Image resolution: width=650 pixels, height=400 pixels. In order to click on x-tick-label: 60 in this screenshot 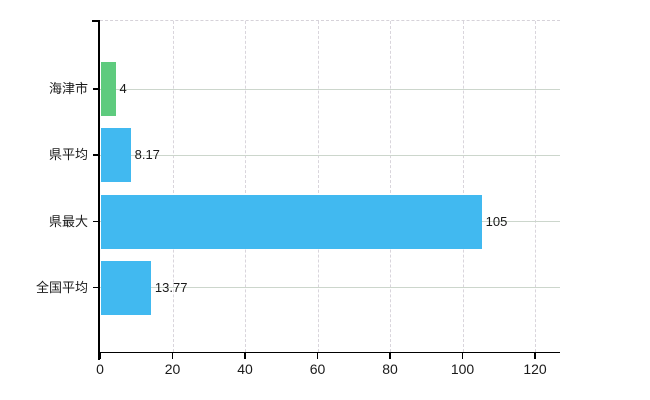, I will do `click(317, 369)`.